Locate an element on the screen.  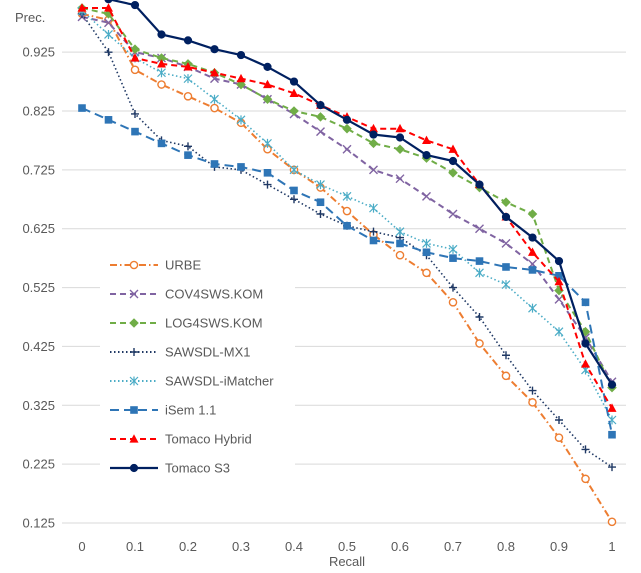
legend-background is located at coordinates (197, 366).